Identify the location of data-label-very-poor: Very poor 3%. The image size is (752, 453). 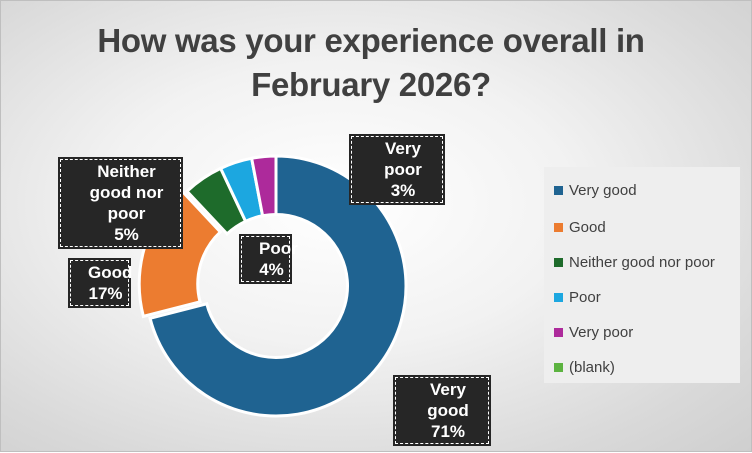
(397, 169).